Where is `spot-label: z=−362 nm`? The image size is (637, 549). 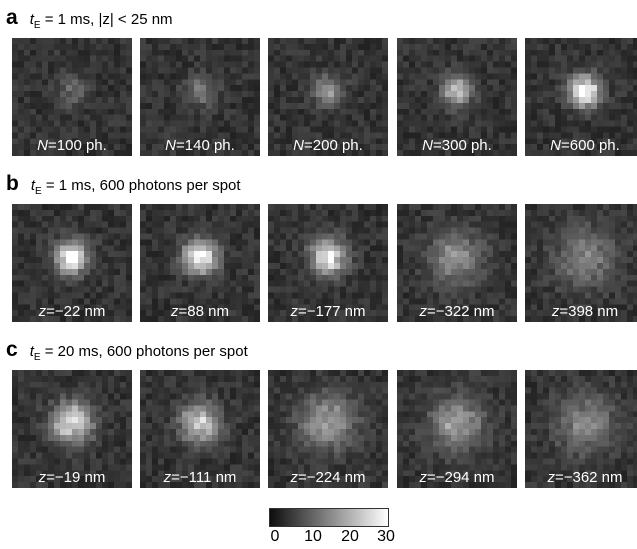 spot-label: z=−362 nm is located at coordinates (585, 477).